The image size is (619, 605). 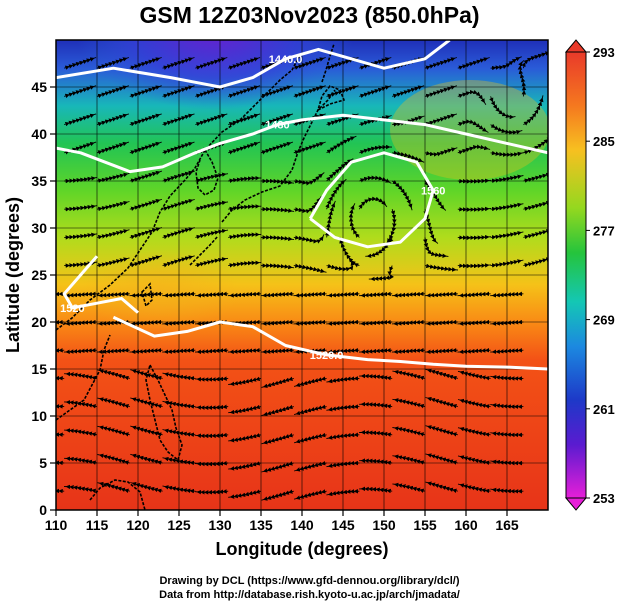 I want to click on coast-korea, so click(x=207, y=172).